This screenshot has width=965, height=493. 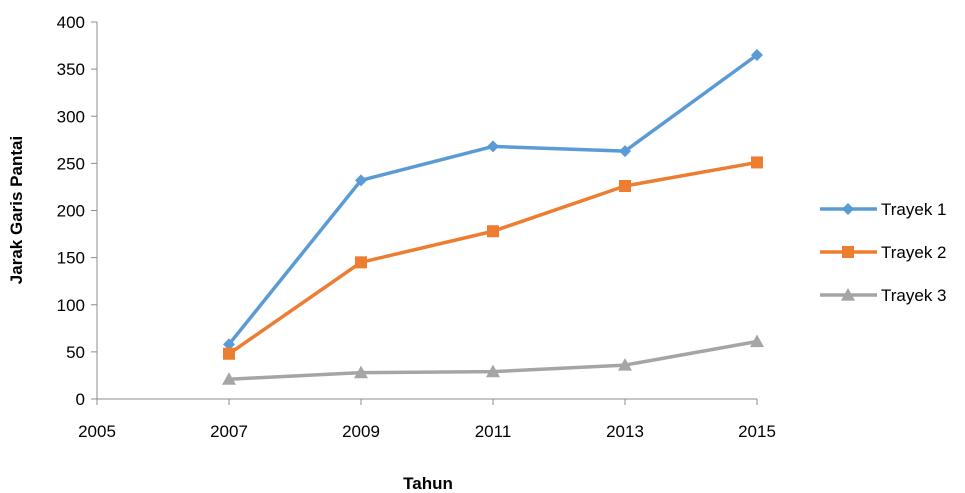 I want to click on y-axis-title: Jarak Garis Pantai, so click(x=16, y=210).